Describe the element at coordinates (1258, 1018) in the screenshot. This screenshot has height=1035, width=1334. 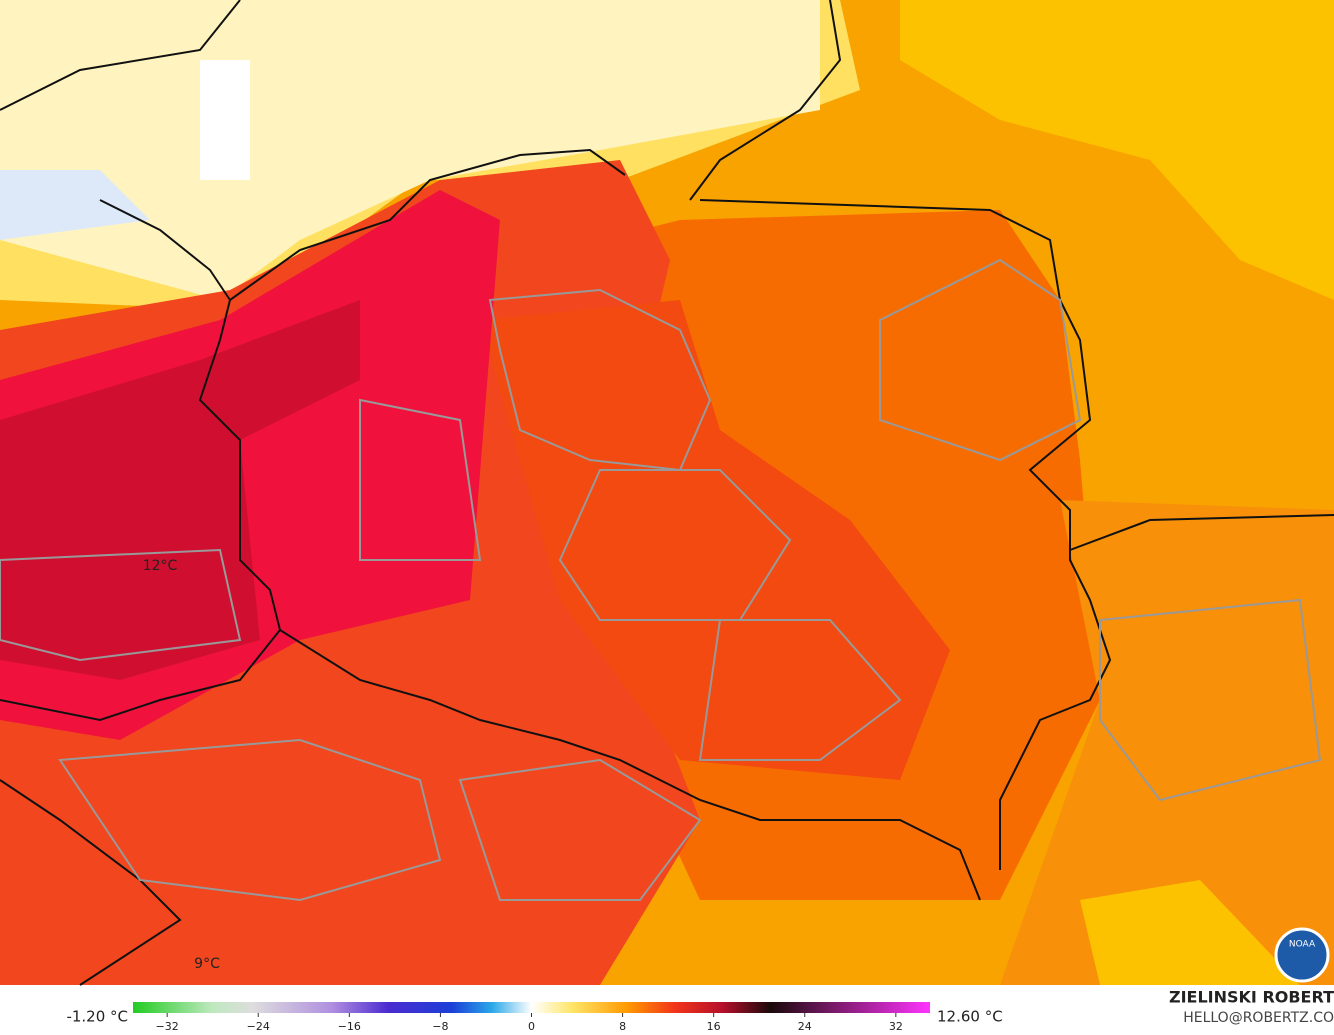
I see `credit-email: HELLO@ROBERTZ.CO` at that location.